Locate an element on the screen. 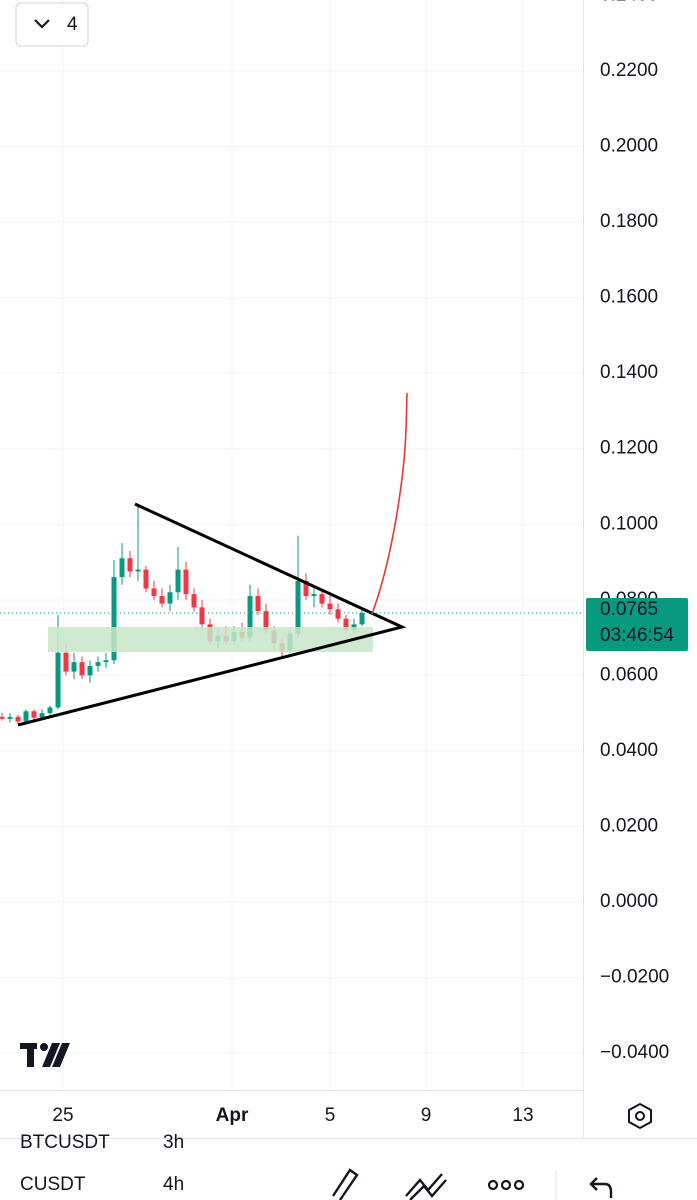 Image resolution: width=697 pixels, height=1200 pixels. y-tick-label: 0.1200 is located at coordinates (629, 448).